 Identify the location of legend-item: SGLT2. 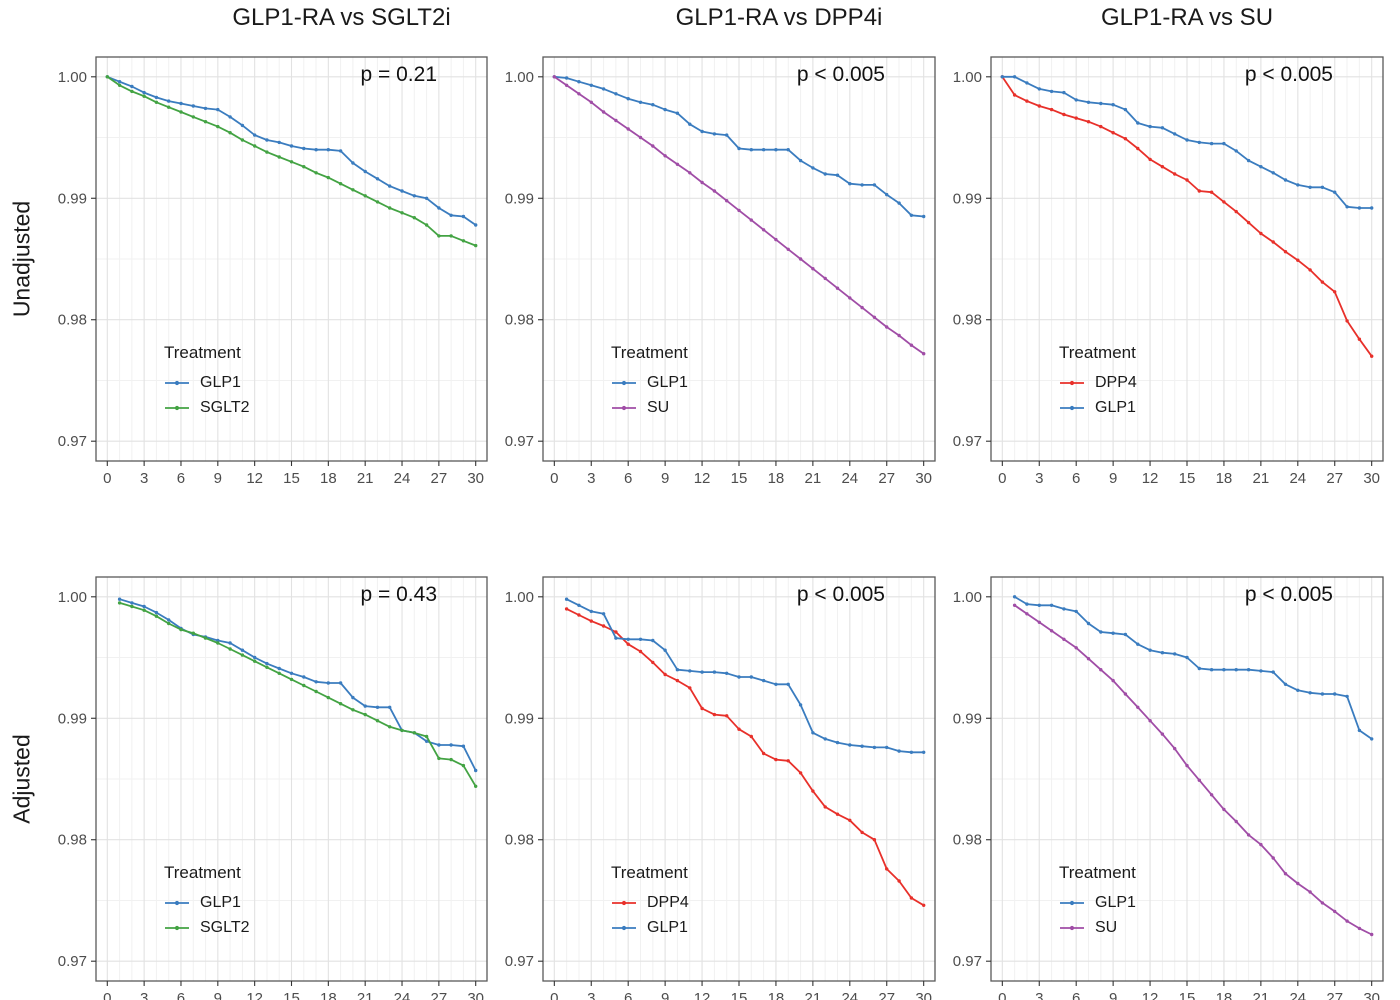
(207, 927).